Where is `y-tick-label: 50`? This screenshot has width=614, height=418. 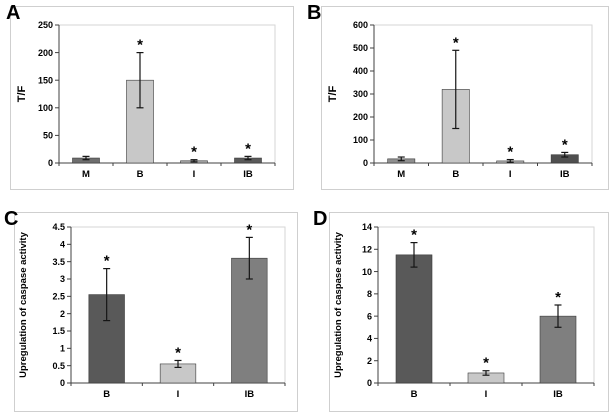 y-tick-label: 50 is located at coordinates (48, 136).